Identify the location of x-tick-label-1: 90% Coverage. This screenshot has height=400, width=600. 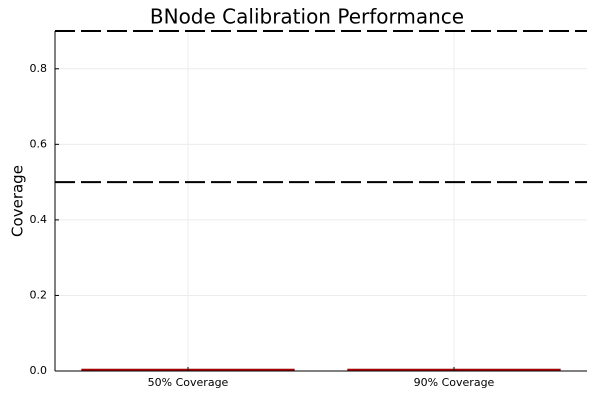
(454, 382).